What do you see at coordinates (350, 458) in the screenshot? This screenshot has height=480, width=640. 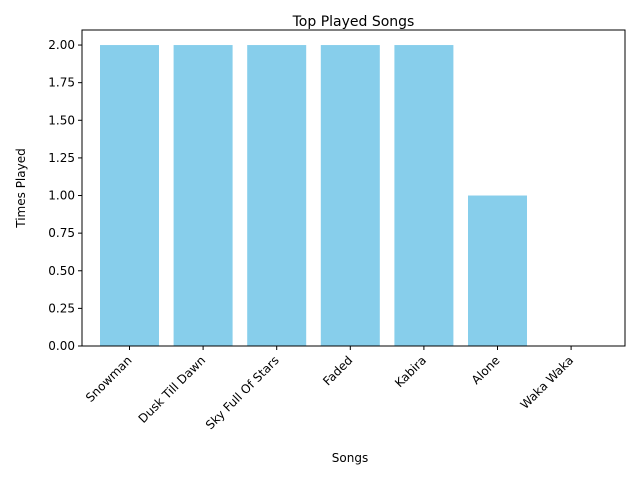 I see `x-axis-label: Songs` at bounding box center [350, 458].